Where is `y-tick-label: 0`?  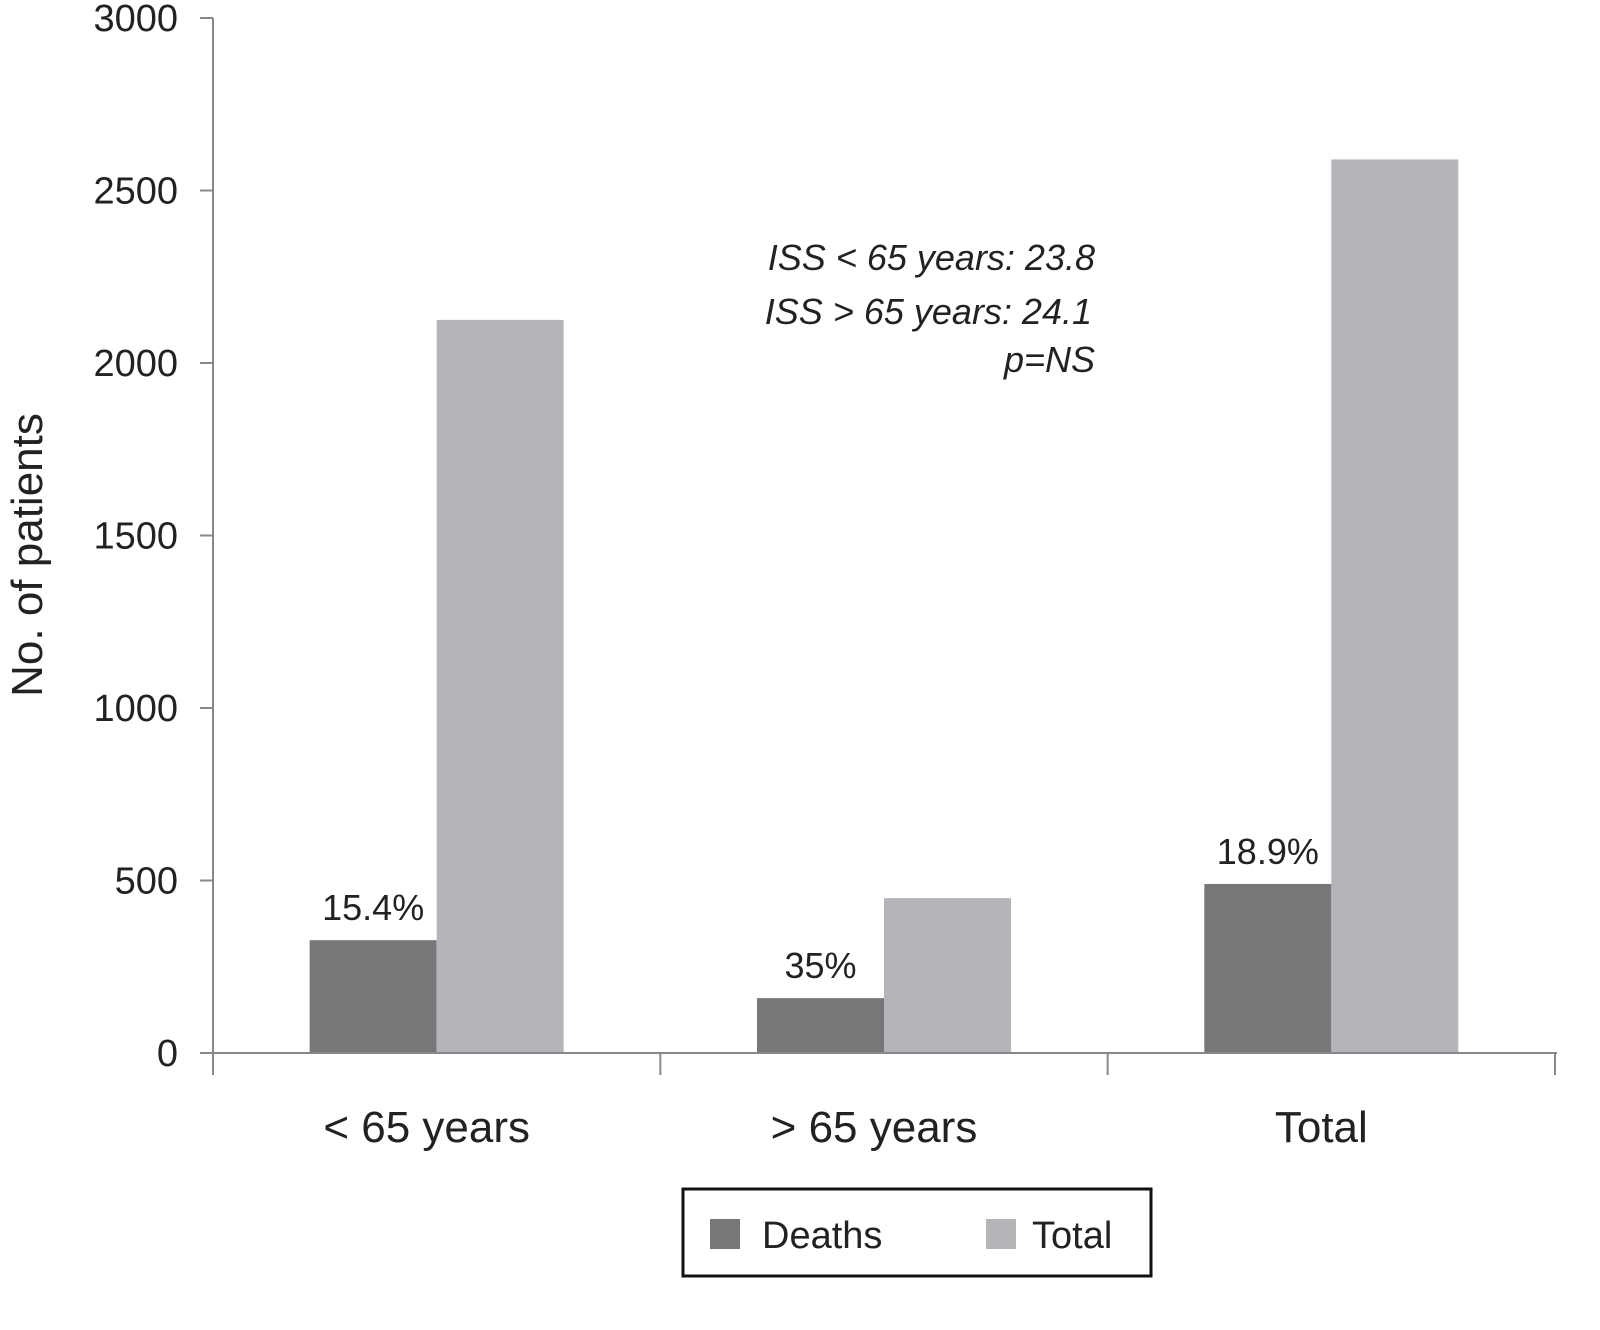
y-tick-label: 0 is located at coordinates (167, 1054).